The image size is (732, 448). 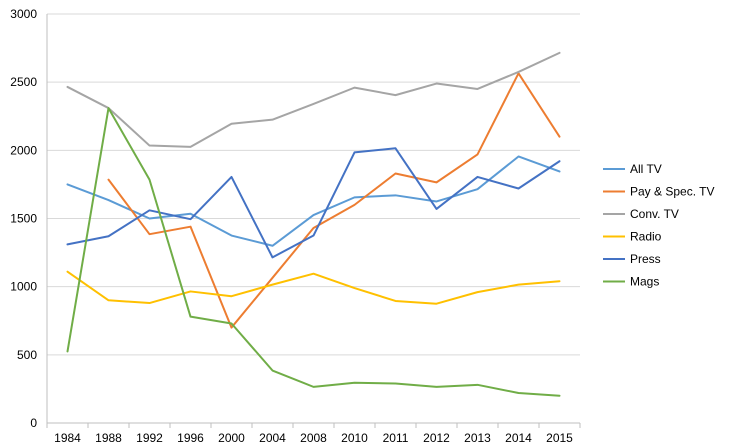 What do you see at coordinates (231, 438) in the screenshot?
I see `x-tick-label: 2000` at bounding box center [231, 438].